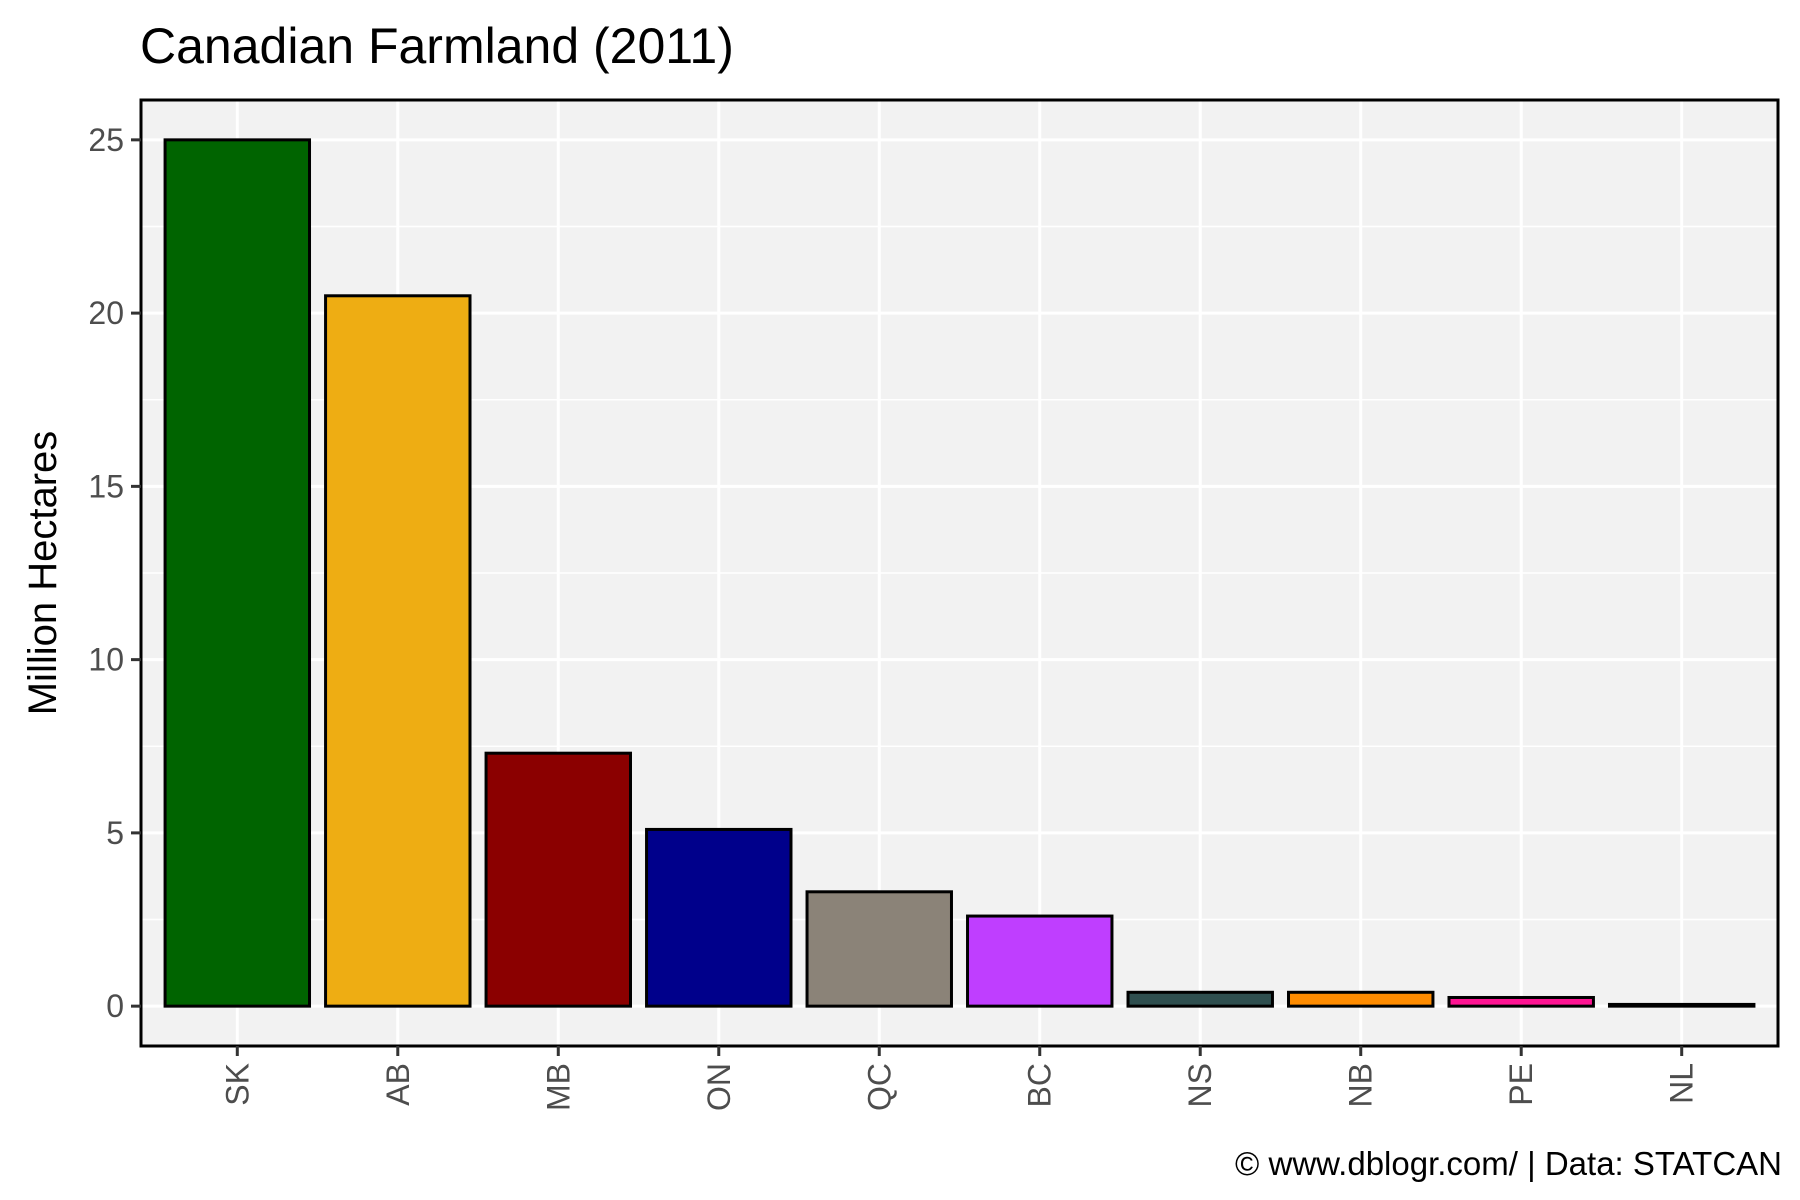  I want to click on x-tick-label: NL, so click(1682, 1083).